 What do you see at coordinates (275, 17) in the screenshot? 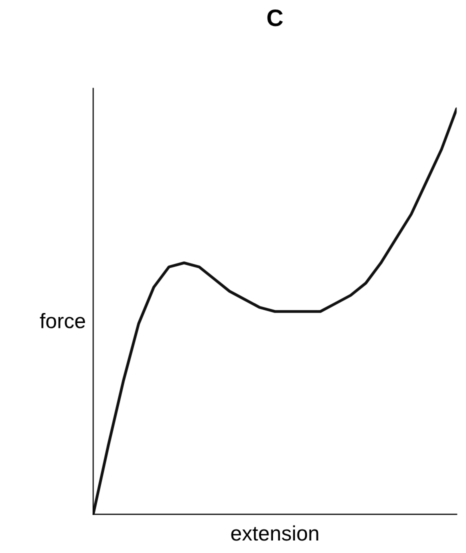
I see `chart-title: C` at bounding box center [275, 17].